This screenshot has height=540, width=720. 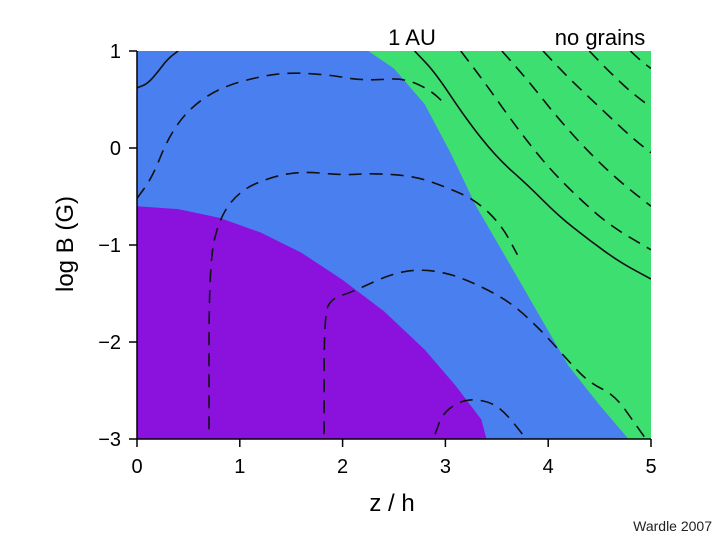 I want to click on x-tick-label-5: 5, so click(x=650, y=467).